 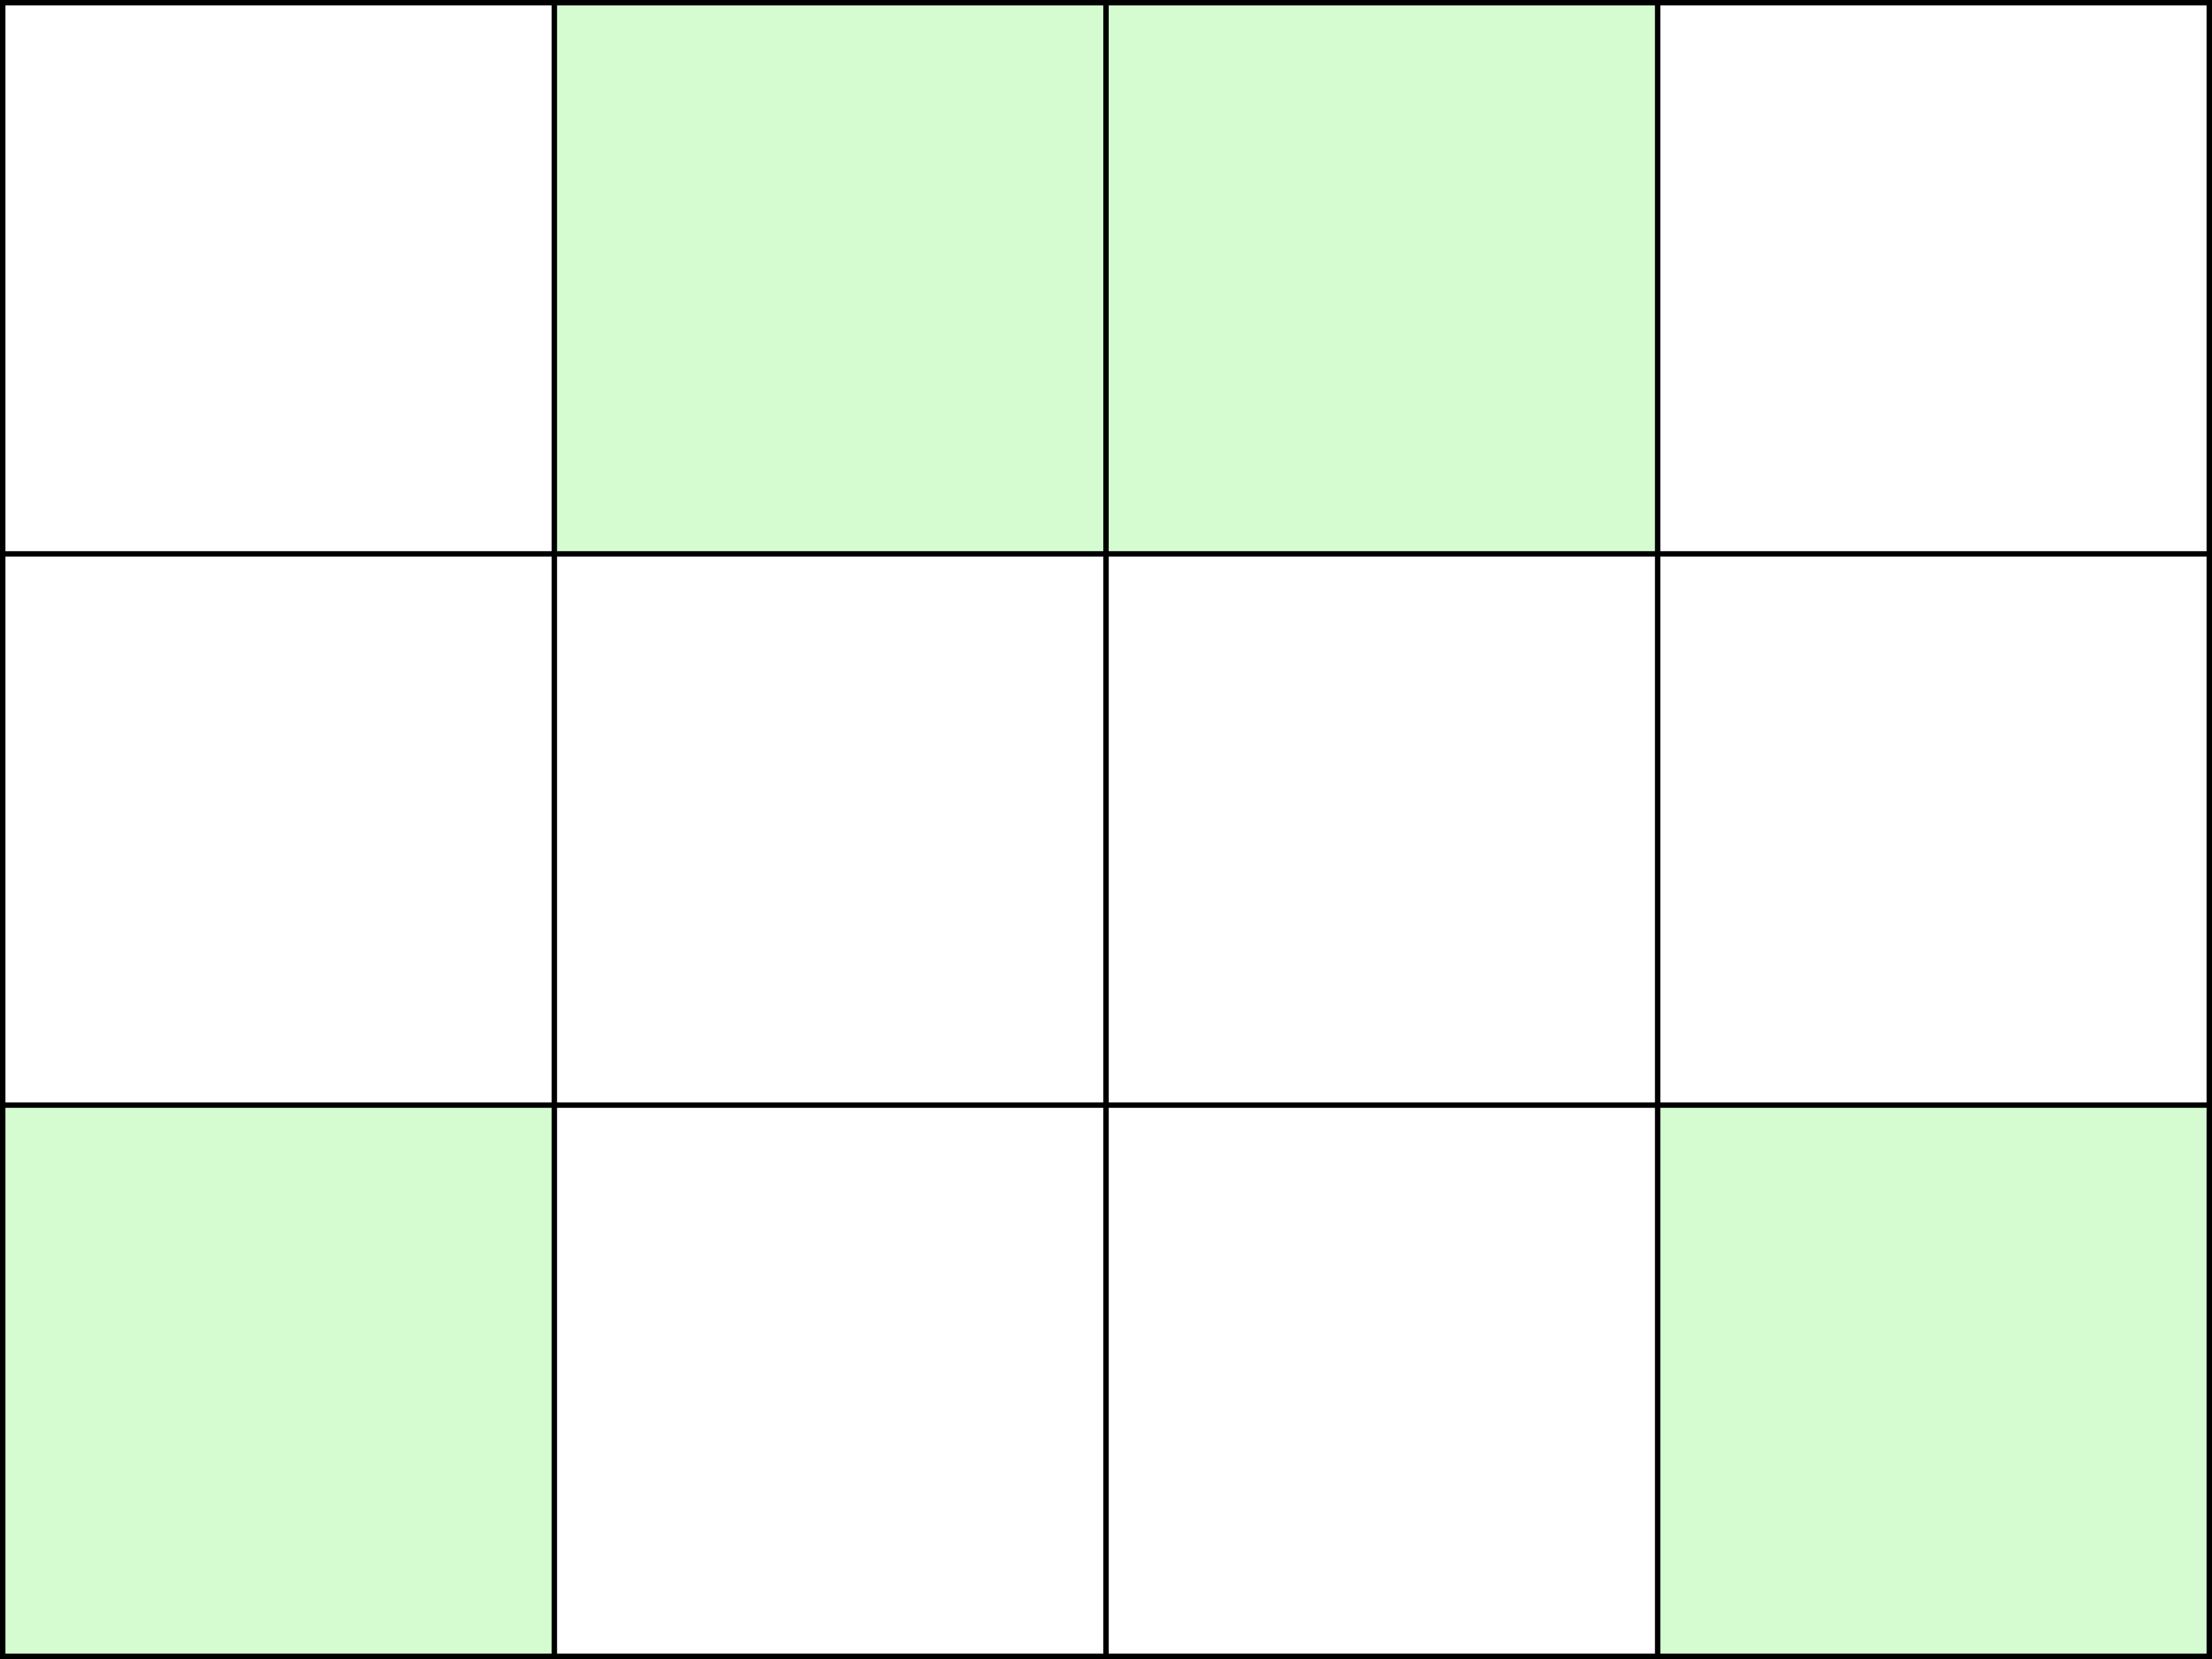 I want to click on grid-cell-r3-c3-empty, so click(x=1382, y=1380).